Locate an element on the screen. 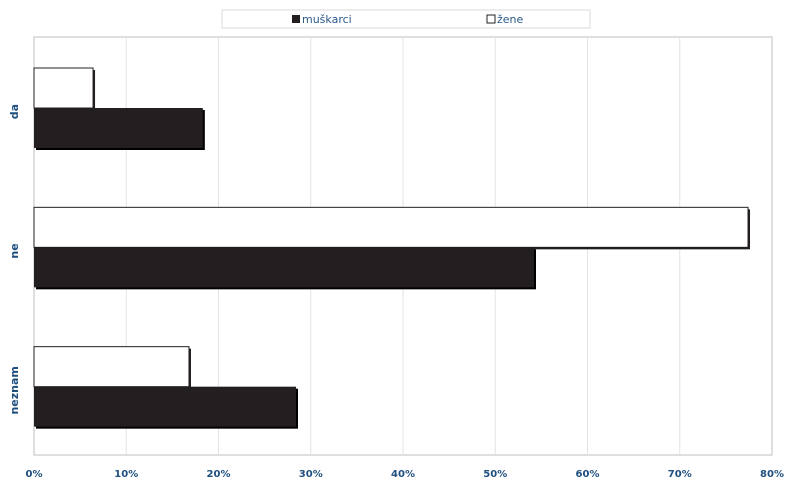 The width and height of the screenshot is (786, 481). legend-swatch-zene is located at coordinates (491, 19).